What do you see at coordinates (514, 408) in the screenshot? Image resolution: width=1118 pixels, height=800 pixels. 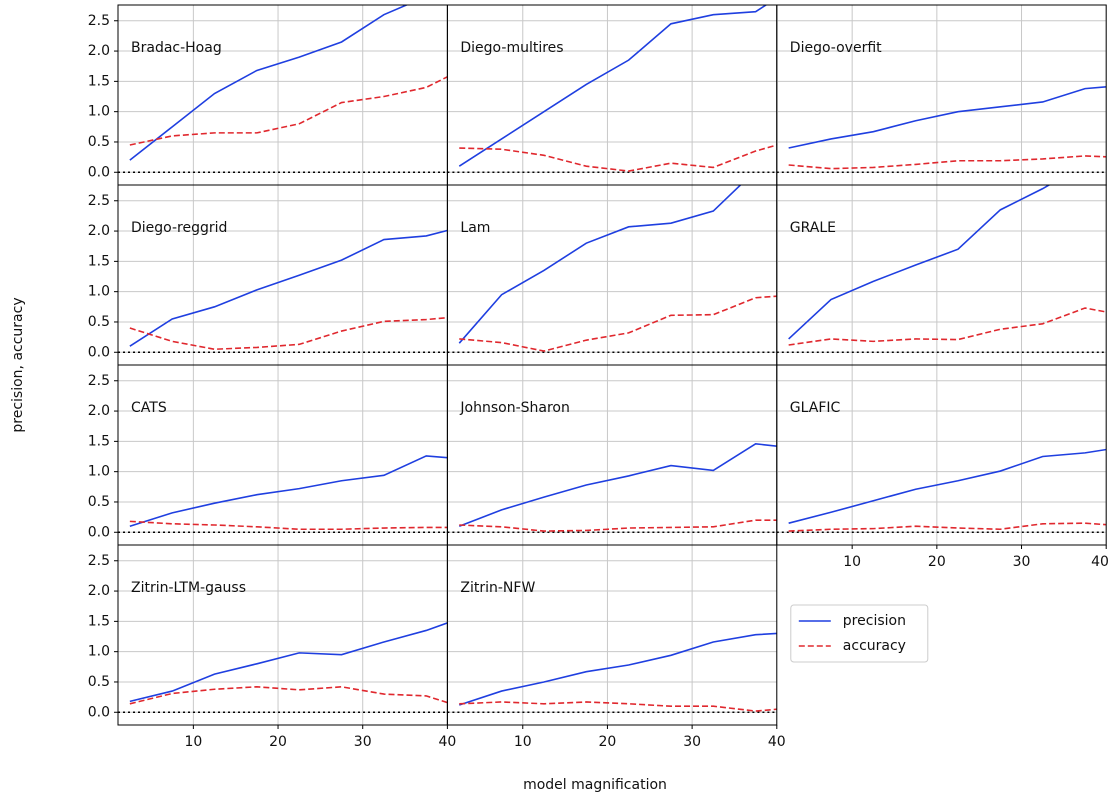 I see `panel-title: Johnson-Sharon` at bounding box center [514, 408].